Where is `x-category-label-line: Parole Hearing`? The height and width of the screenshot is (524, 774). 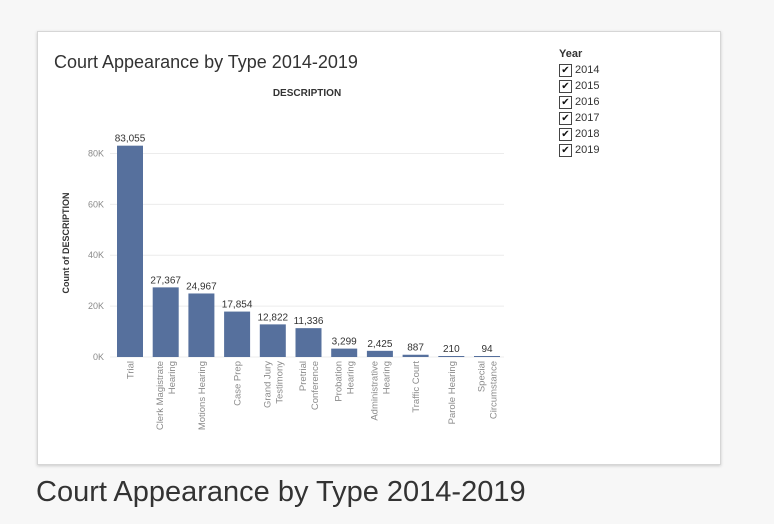 x-category-label-line: Parole Hearing is located at coordinates (452, 392).